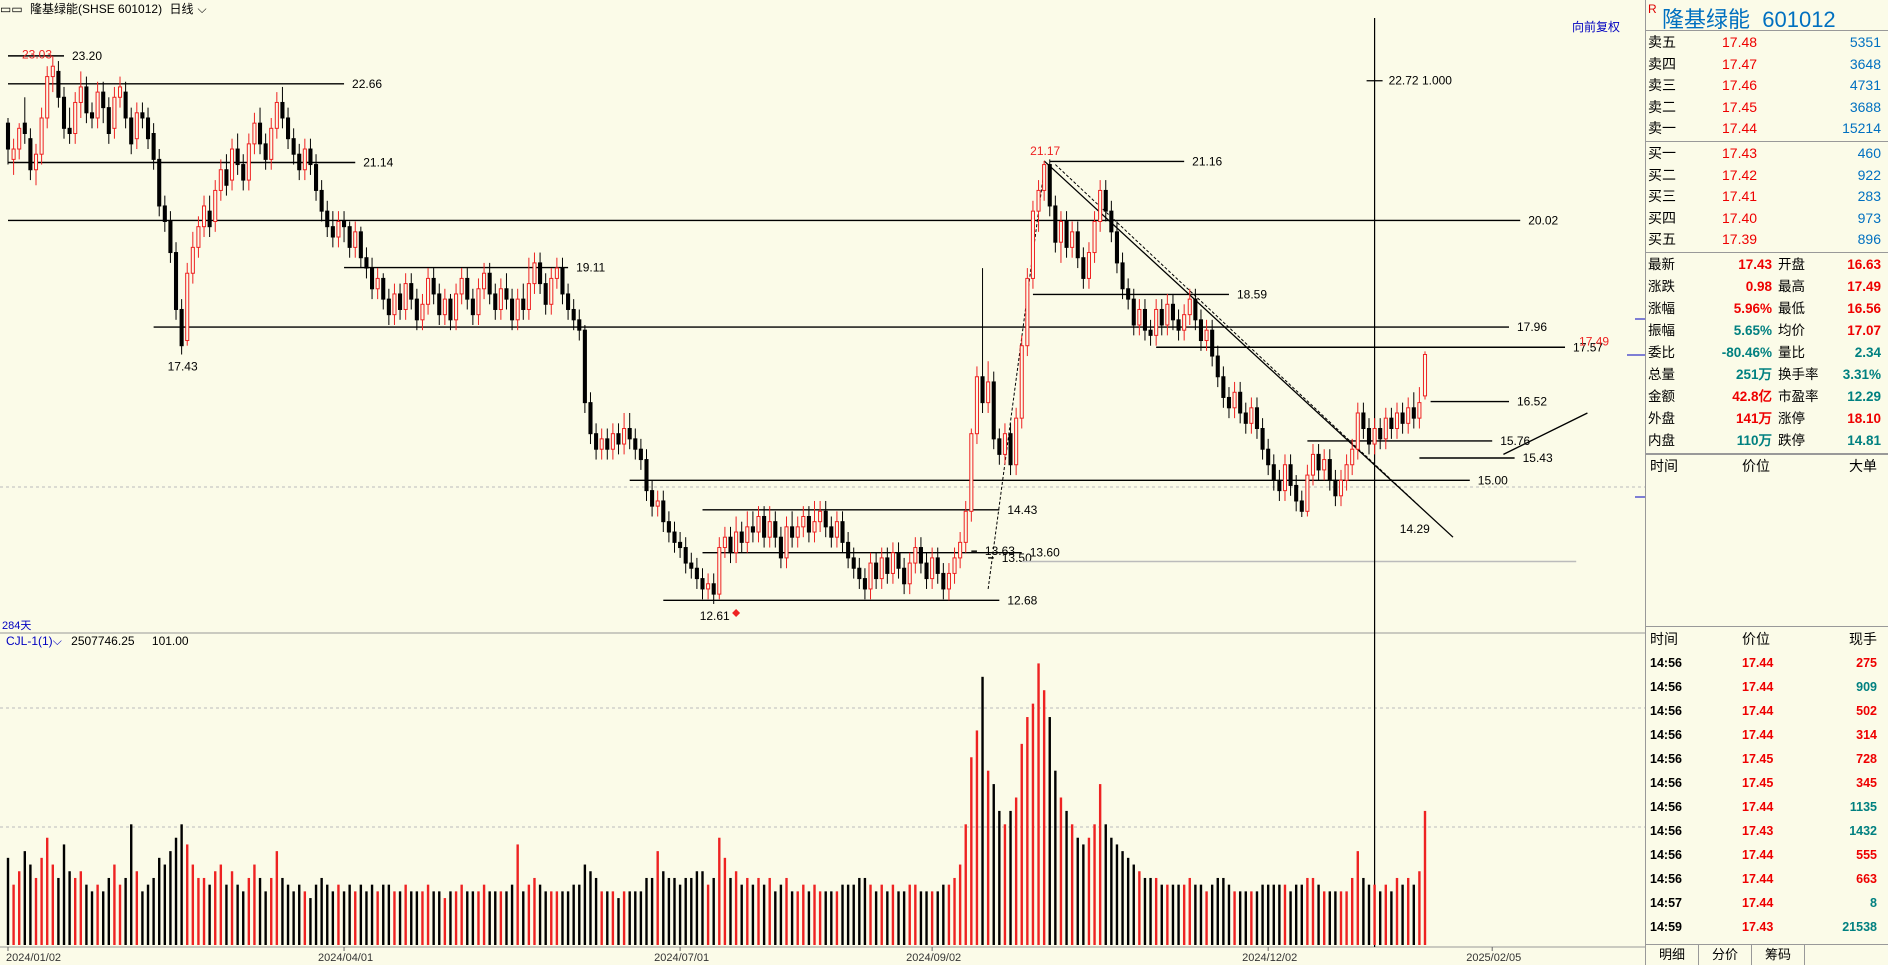  I want to click on indicator-selector: CJL-1(1)⌵, so click(34, 641).